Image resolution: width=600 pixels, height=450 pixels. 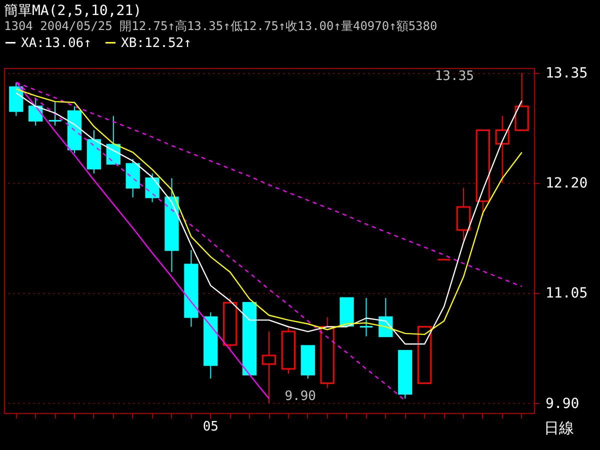 I want to click on chart-title: 簡單MA(2,5,10,21), so click(x=73, y=11).